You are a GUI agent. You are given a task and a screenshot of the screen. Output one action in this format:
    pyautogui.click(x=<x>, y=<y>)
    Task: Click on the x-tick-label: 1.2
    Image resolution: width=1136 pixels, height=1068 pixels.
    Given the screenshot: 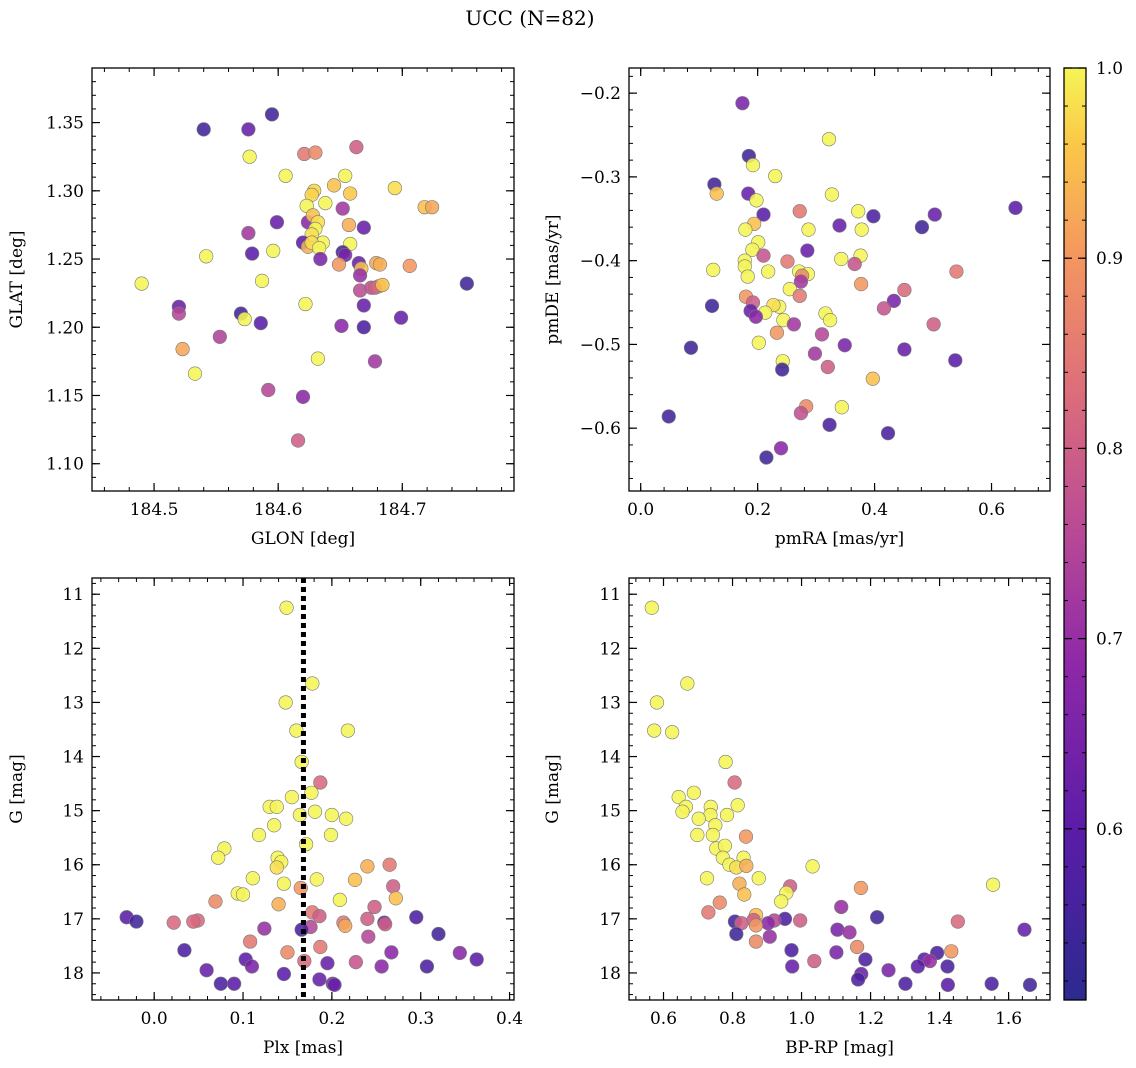 What is the action you would take?
    pyautogui.click(x=870, y=1019)
    